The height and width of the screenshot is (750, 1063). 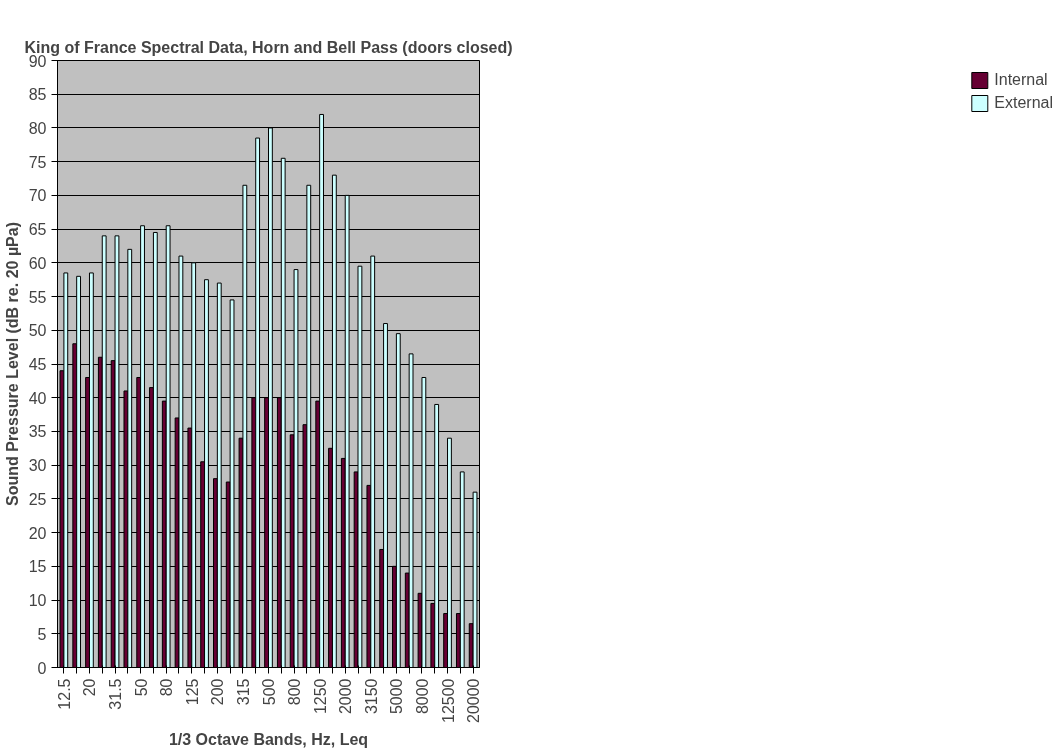 I want to click on y-tick-label: 25, so click(x=37, y=499).